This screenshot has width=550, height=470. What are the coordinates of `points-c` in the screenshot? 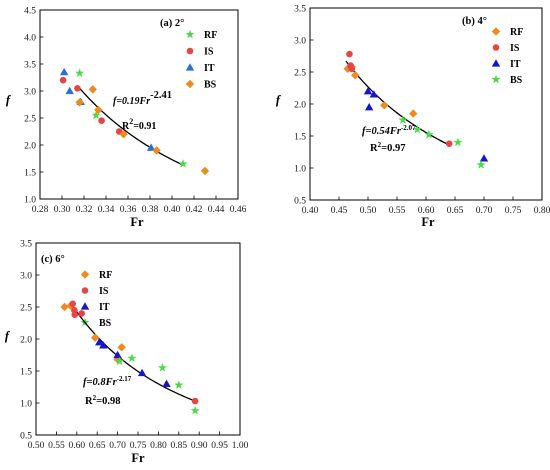 It's located at (130, 357).